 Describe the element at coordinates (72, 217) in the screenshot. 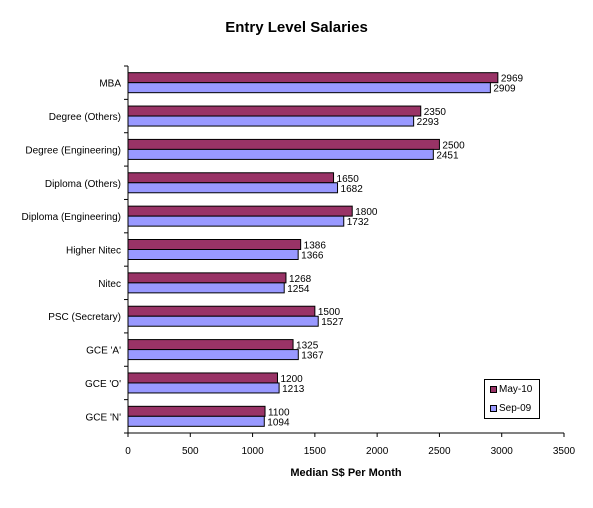

I see `y-tick-label-diploma-engineering: Diploma (Engineering)` at that location.